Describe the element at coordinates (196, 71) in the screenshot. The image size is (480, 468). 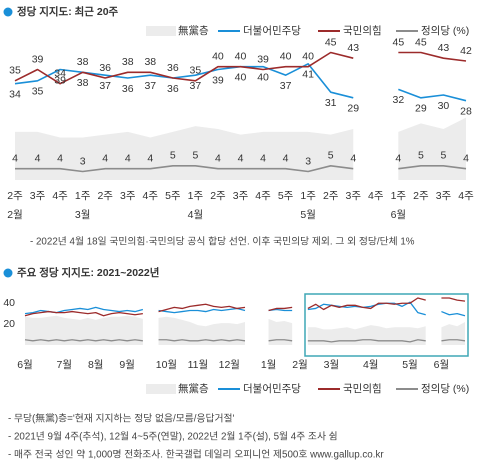
I see `data-label: 35` at that location.